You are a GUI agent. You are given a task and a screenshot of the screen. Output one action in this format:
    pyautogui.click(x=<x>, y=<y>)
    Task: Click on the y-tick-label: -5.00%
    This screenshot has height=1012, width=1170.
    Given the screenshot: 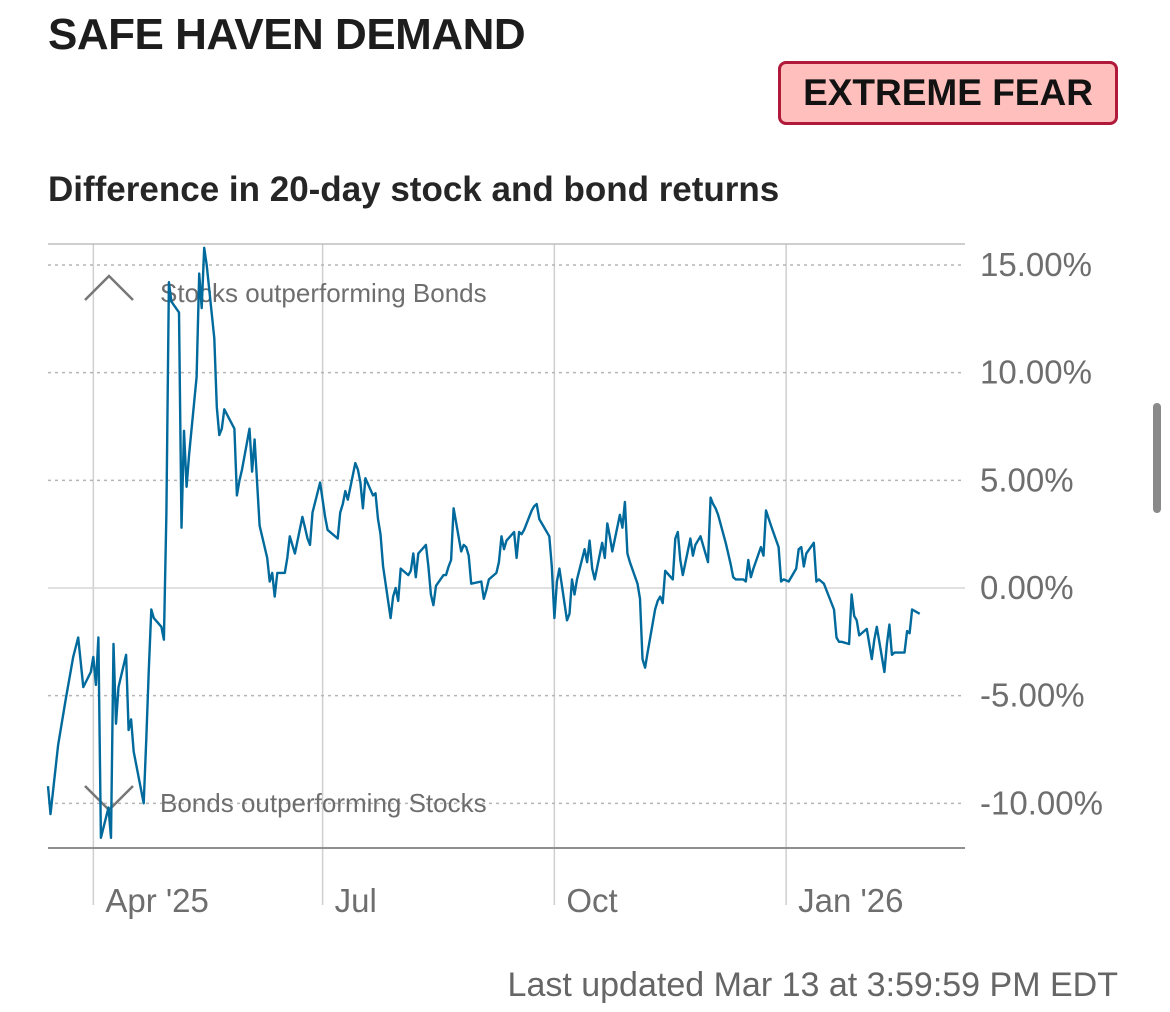 What is the action you would take?
    pyautogui.click(x=1032, y=695)
    